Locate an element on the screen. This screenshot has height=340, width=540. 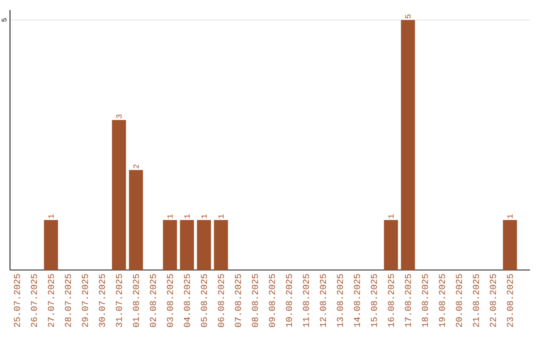
x-tick-label: 13.08.2025 is located at coordinates (340, 300).